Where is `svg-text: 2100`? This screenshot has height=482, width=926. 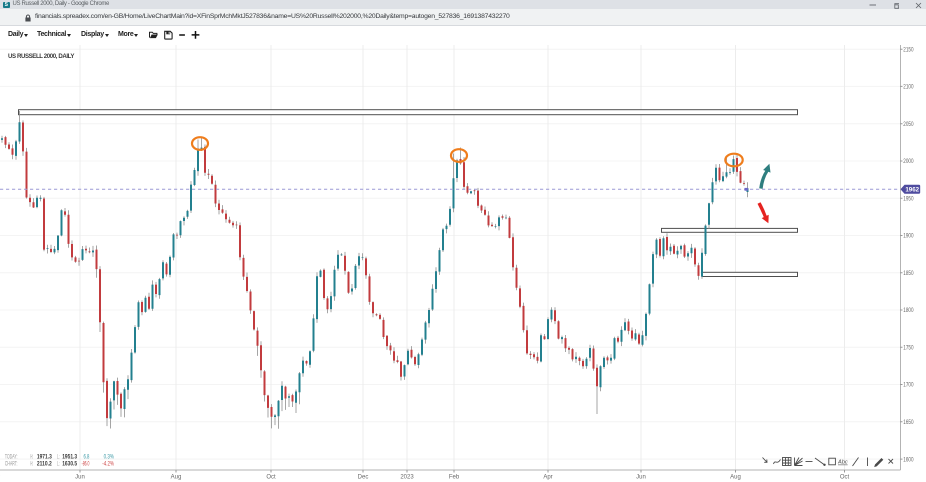
svg-text: 2100 is located at coordinates (908, 88).